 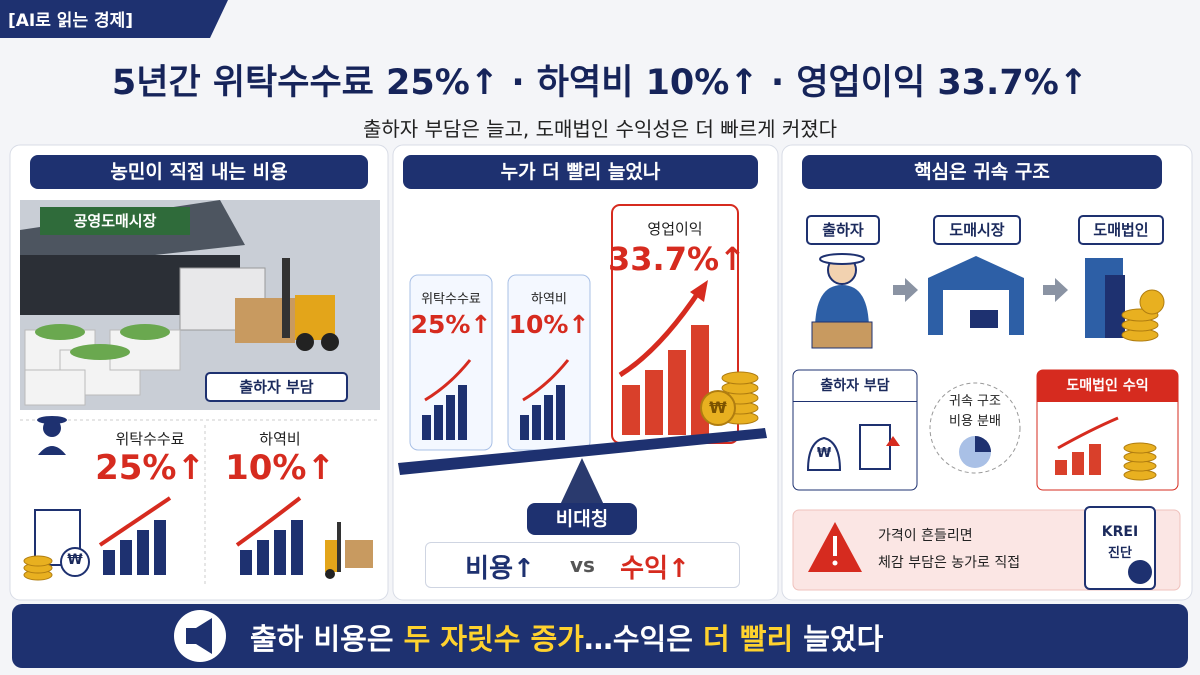 I want to click on warning-line: 가격이 흔들리면, so click(x=925, y=536).